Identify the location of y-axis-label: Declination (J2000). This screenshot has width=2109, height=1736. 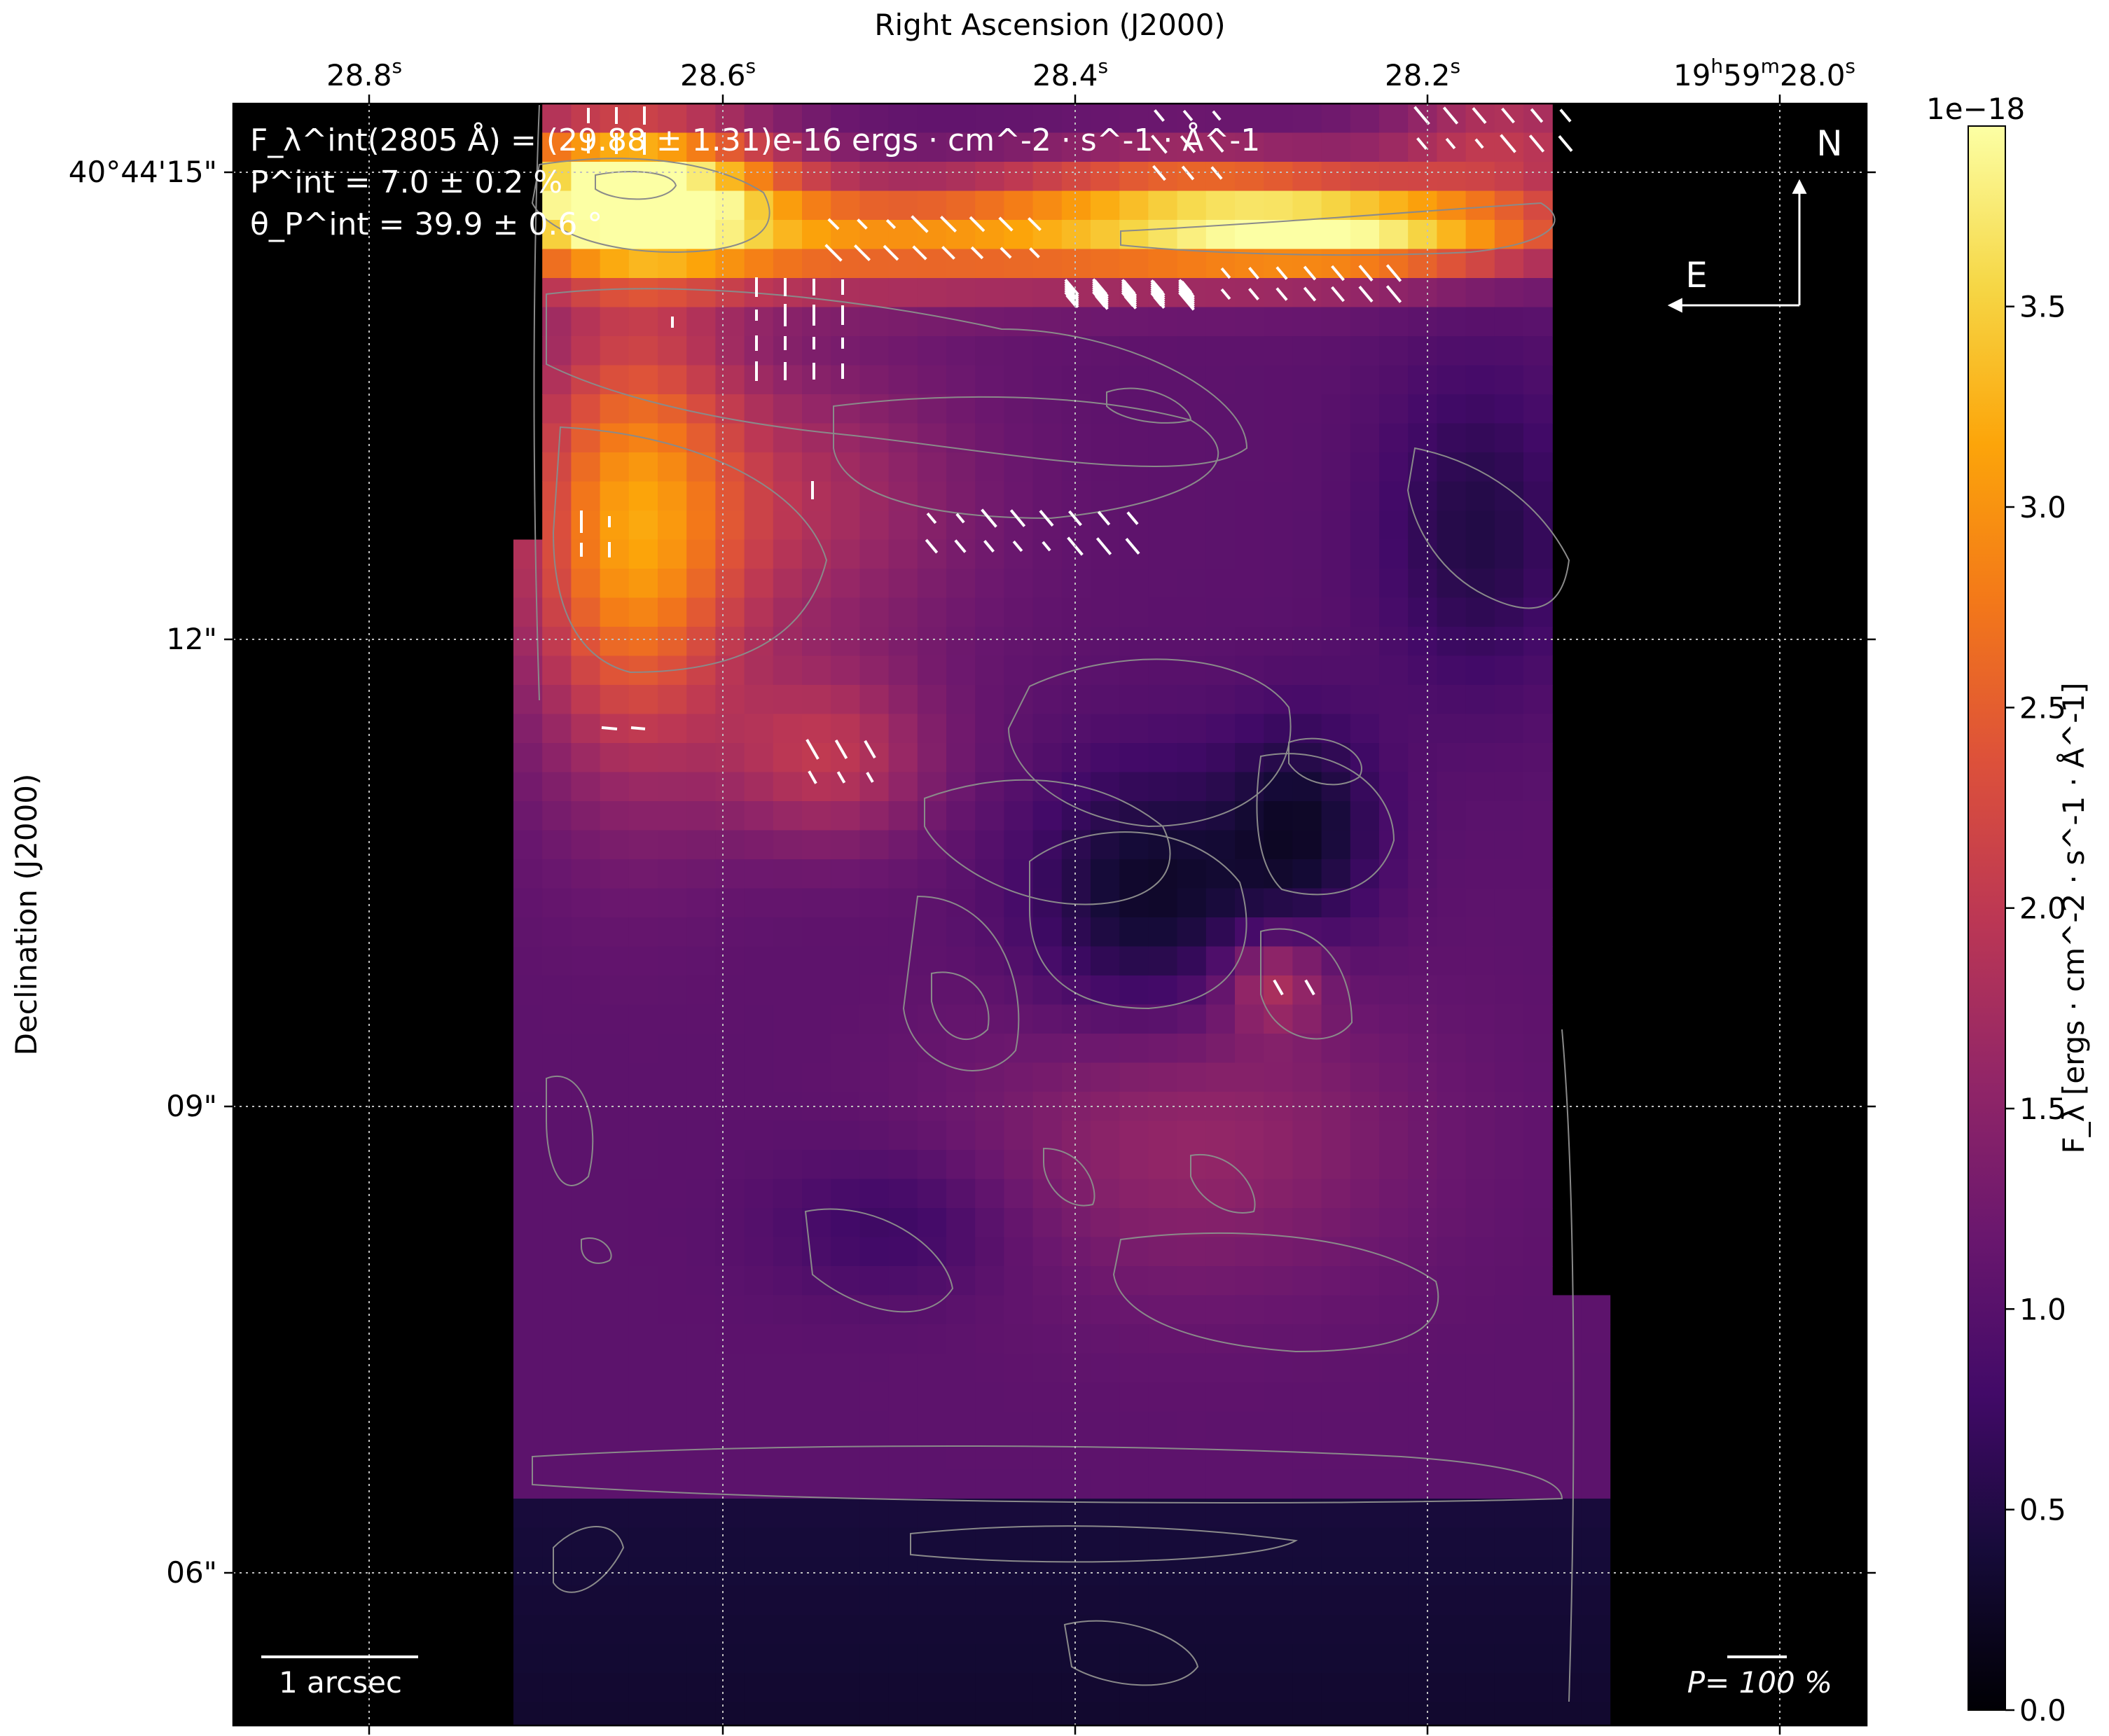
(26, 915).